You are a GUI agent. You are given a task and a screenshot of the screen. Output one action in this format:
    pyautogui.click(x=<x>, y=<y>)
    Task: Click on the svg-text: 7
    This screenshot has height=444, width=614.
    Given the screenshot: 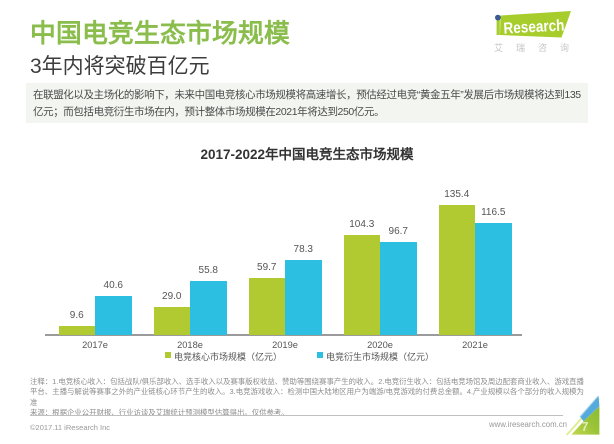 What is the action you would take?
    pyautogui.click(x=584, y=426)
    